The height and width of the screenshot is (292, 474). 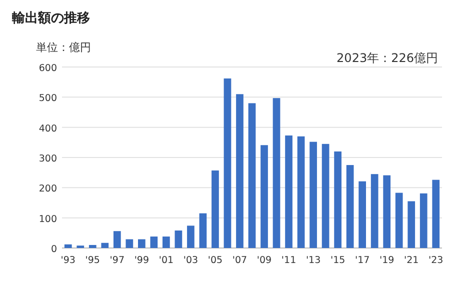 What do you see at coordinates (166, 260) in the screenshot?
I see `x-tick-label: '01` at bounding box center [166, 260].